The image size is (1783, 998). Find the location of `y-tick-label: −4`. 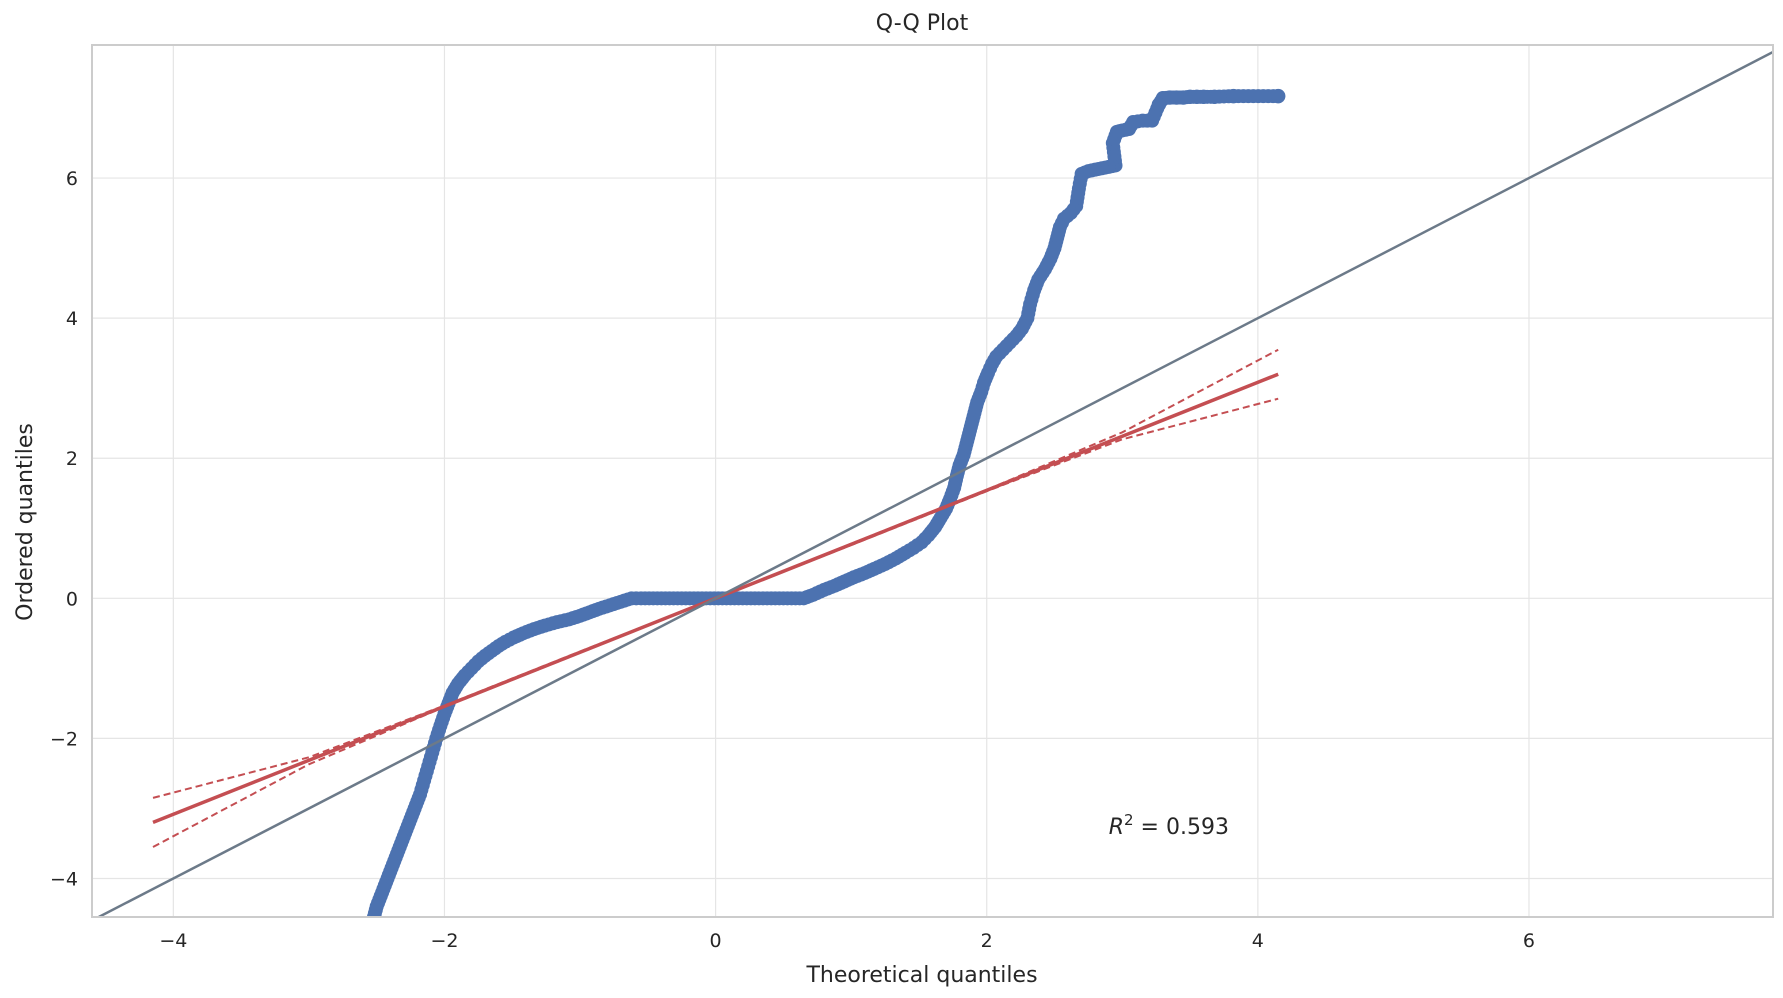

y-tick-label: −4 is located at coordinates (64, 879).